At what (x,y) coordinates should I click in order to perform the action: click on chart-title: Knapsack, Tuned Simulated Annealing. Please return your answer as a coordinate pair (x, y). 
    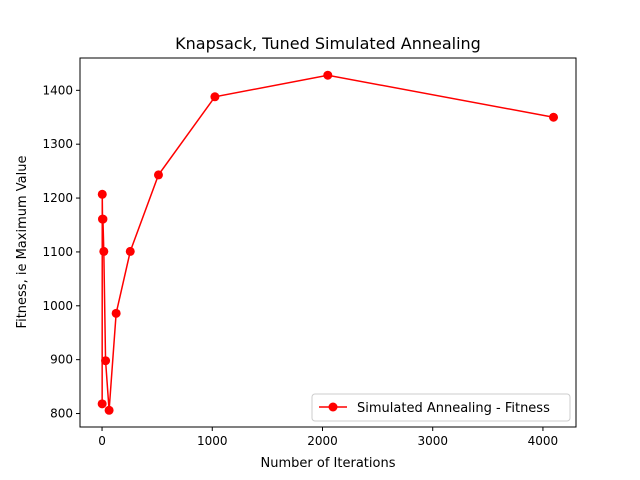
    Looking at the image, I should click on (328, 43).